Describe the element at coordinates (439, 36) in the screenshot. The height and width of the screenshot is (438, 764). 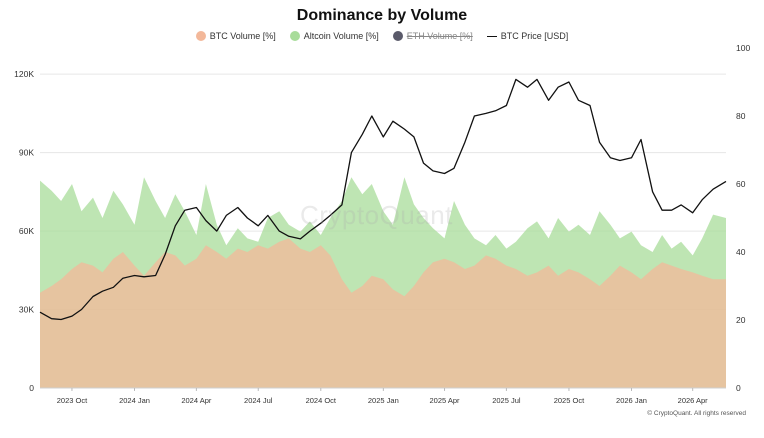
I see `legend-label: ETH Volume [%]` at that location.